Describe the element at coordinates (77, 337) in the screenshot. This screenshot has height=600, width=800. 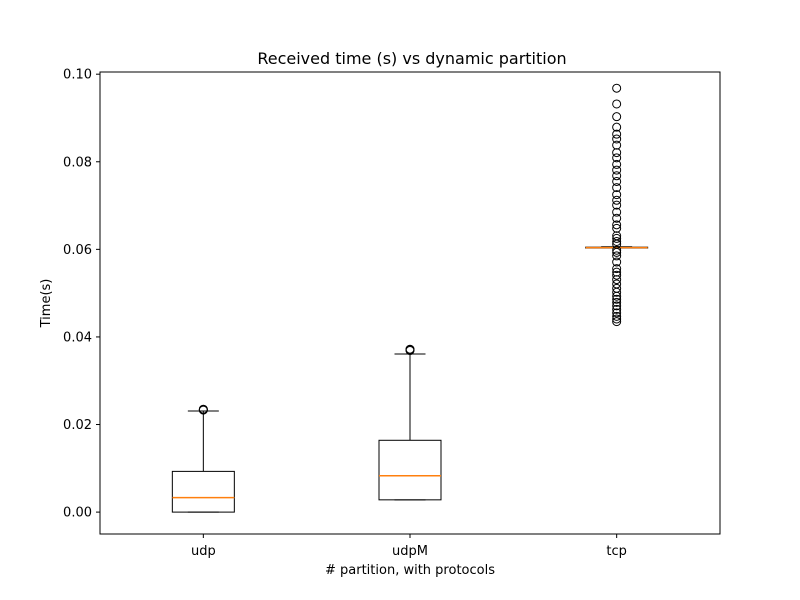
I see `y-tick-label: 0.04` at that location.